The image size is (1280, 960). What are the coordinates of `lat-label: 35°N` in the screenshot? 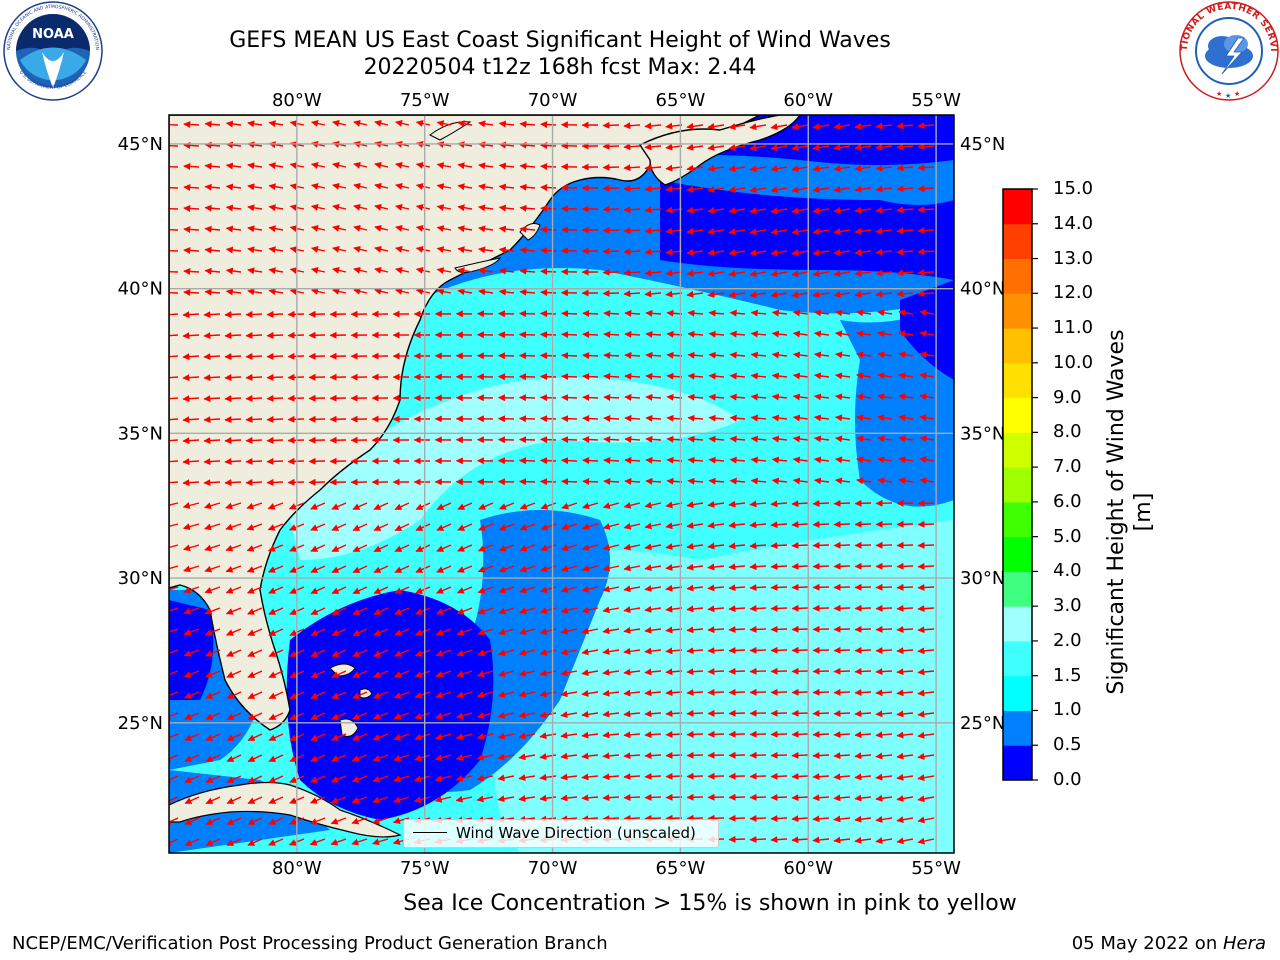 It's located at (140, 433).